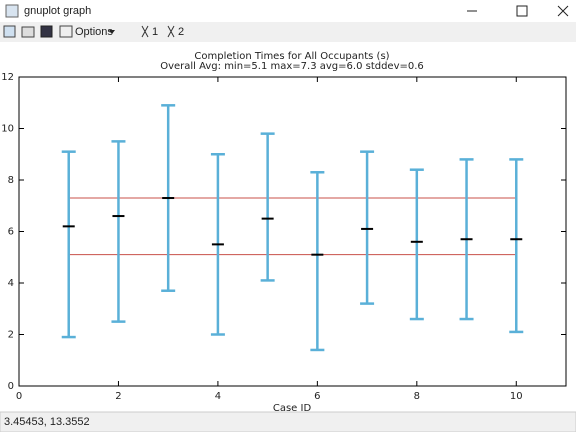 This screenshot has height=436, width=576. Describe the element at coordinates (288, 11) in the screenshot. I see `title-bar` at that location.